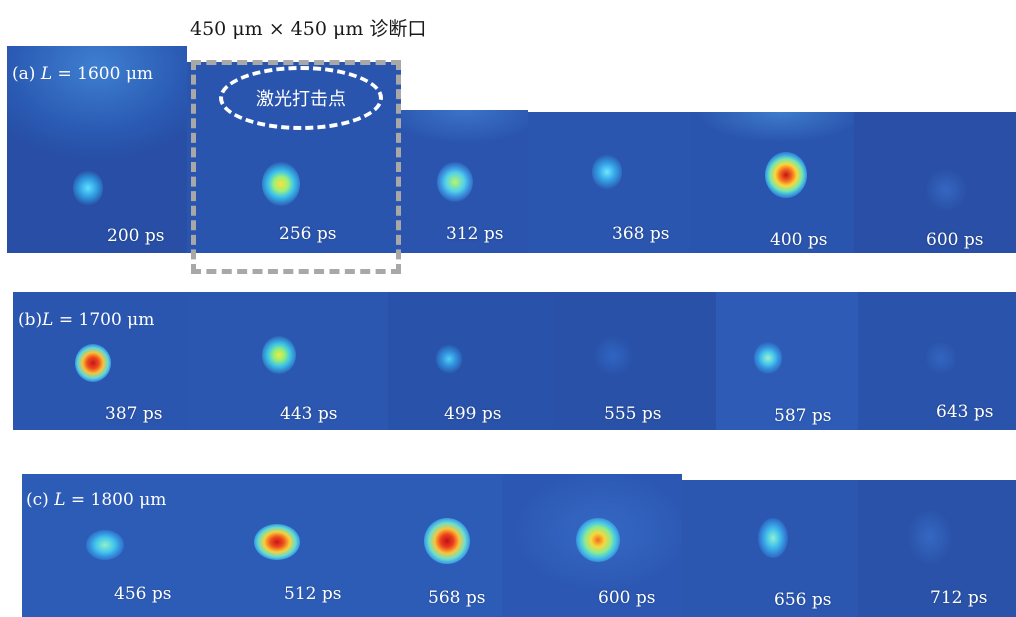 Image resolution: width=1016 pixels, height=617 pixels. What do you see at coordinates (143, 594) in the screenshot?
I see `time-label: 456 ps` at bounding box center [143, 594].